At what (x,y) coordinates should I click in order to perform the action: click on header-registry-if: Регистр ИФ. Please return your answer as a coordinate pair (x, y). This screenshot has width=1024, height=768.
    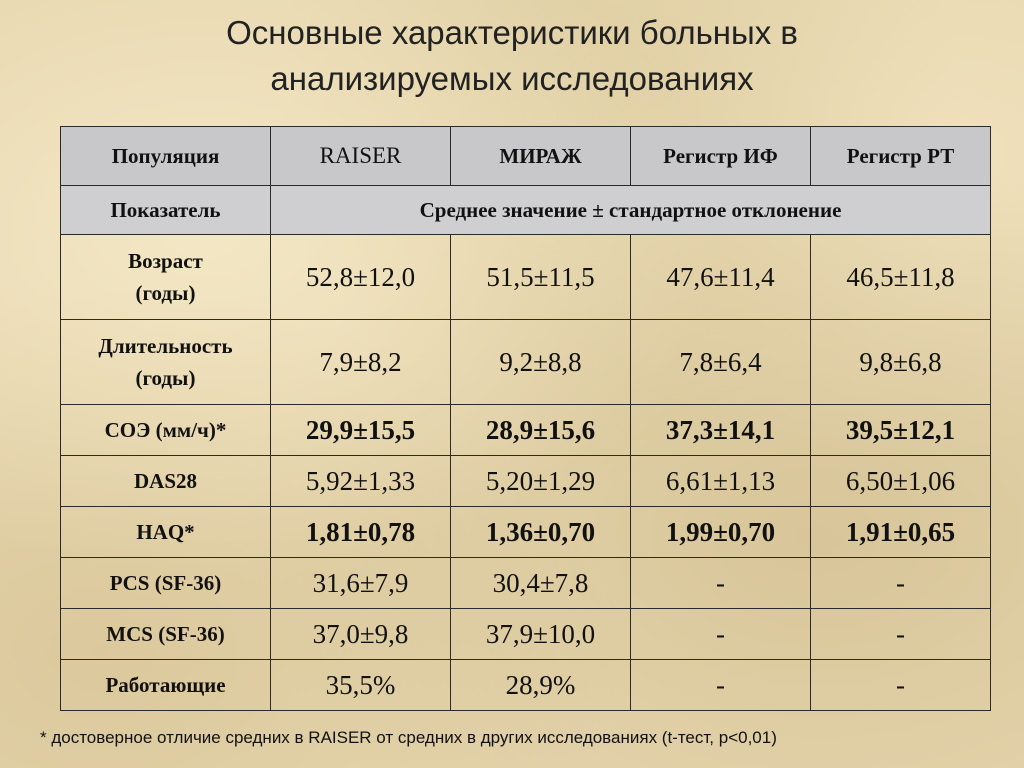
    Looking at the image, I should click on (721, 156).